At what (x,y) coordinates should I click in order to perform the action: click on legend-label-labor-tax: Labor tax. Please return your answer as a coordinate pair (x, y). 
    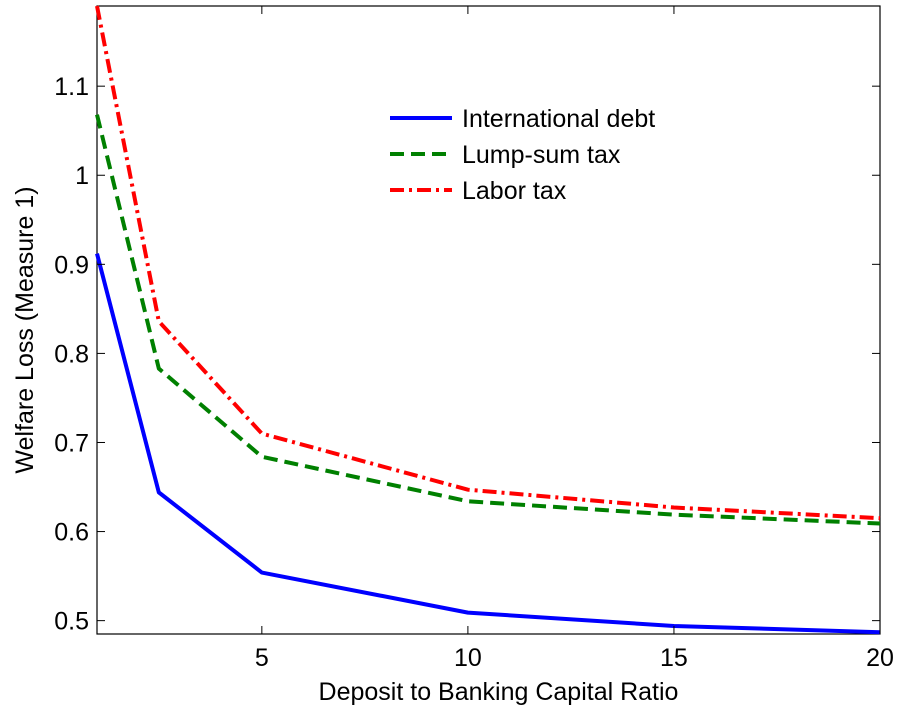
    Looking at the image, I should click on (514, 191).